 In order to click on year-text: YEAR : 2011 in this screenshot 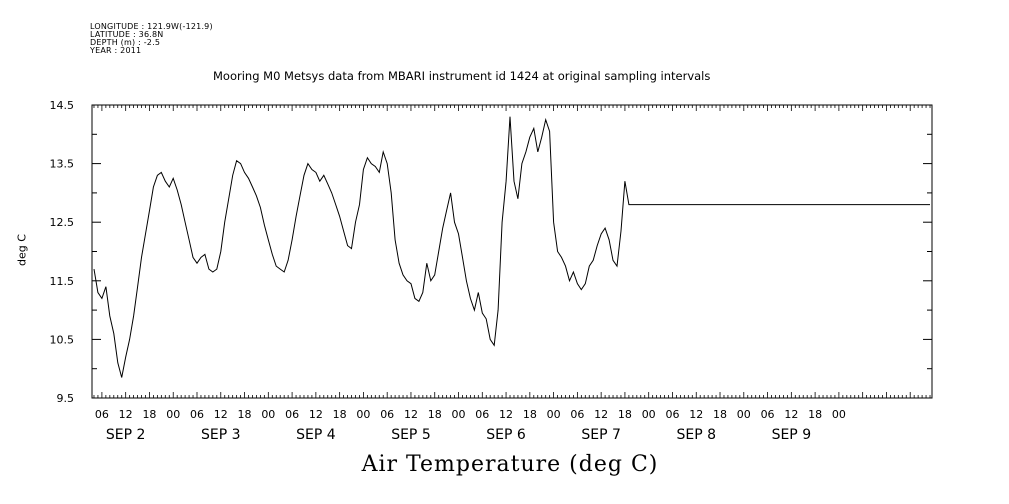, I will do `click(116, 50)`.